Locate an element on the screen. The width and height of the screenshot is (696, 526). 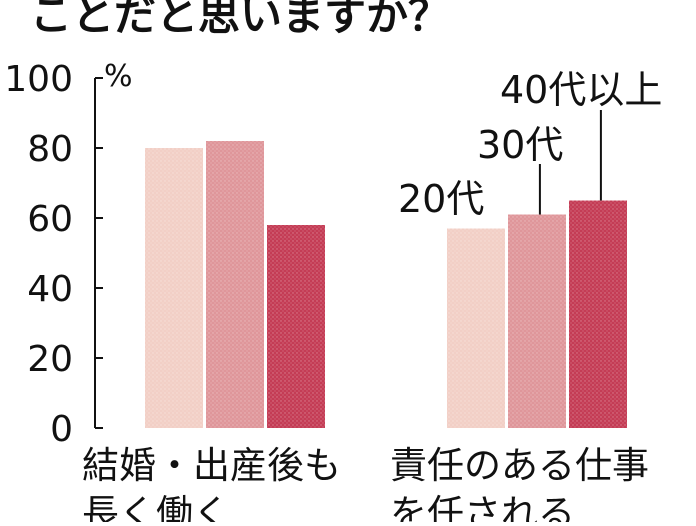
chart-title: ことだと思いますか？ is located at coordinates (240, 20).